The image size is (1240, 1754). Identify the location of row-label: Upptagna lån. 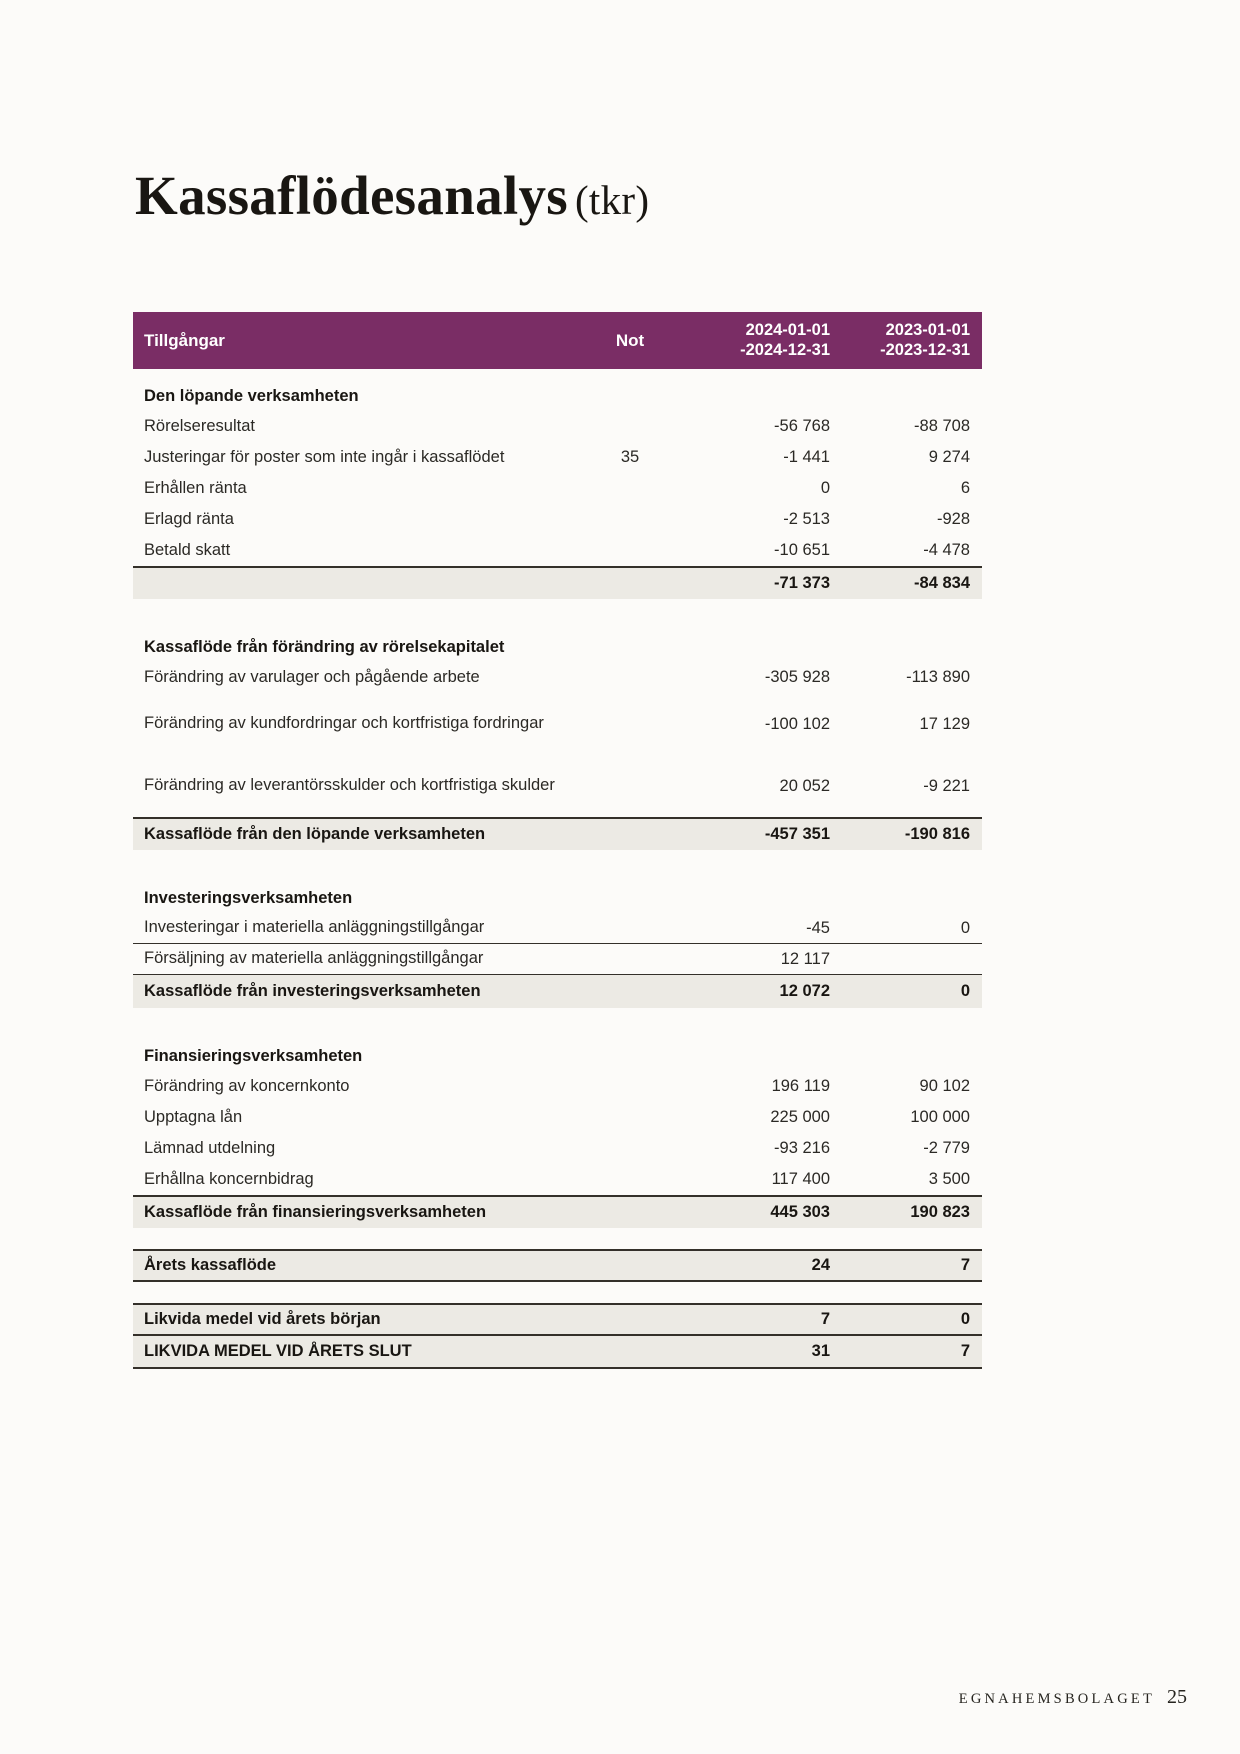
(193, 1116).